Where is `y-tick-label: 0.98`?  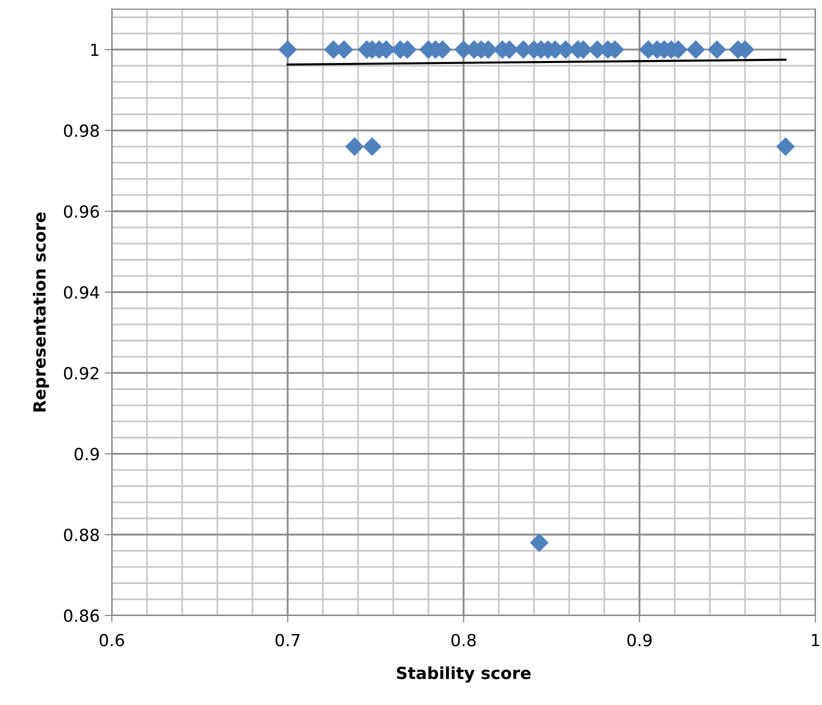 y-tick-label: 0.98 is located at coordinates (81, 130).